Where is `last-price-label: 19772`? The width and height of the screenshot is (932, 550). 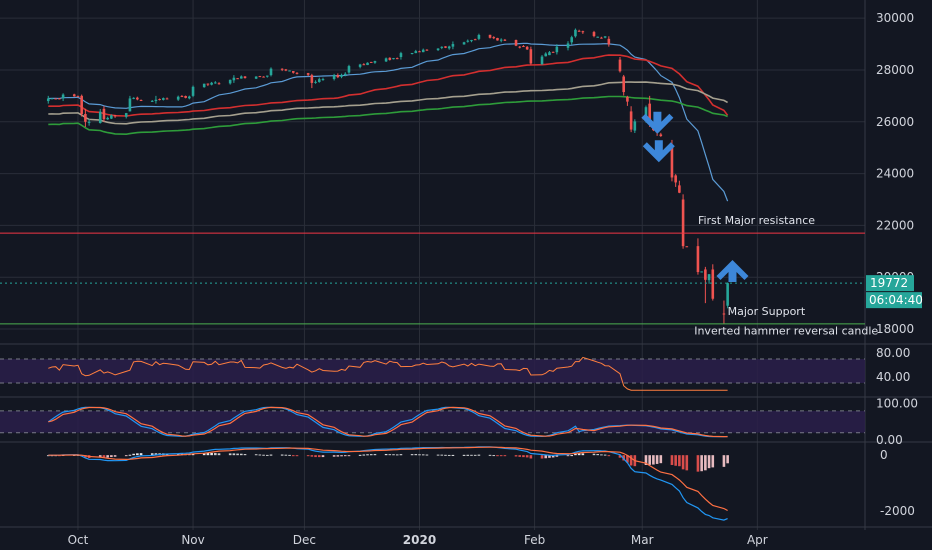 last-price-label: 19772 is located at coordinates (889, 283).